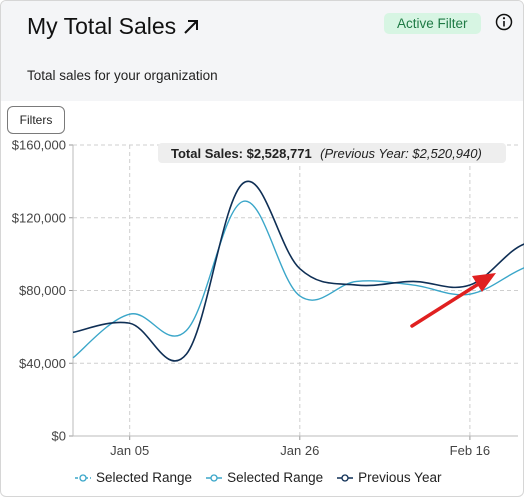 The image size is (524, 497). Describe the element at coordinates (122, 75) in the screenshot. I see `page-subtitle: Total sales for your organization` at that location.